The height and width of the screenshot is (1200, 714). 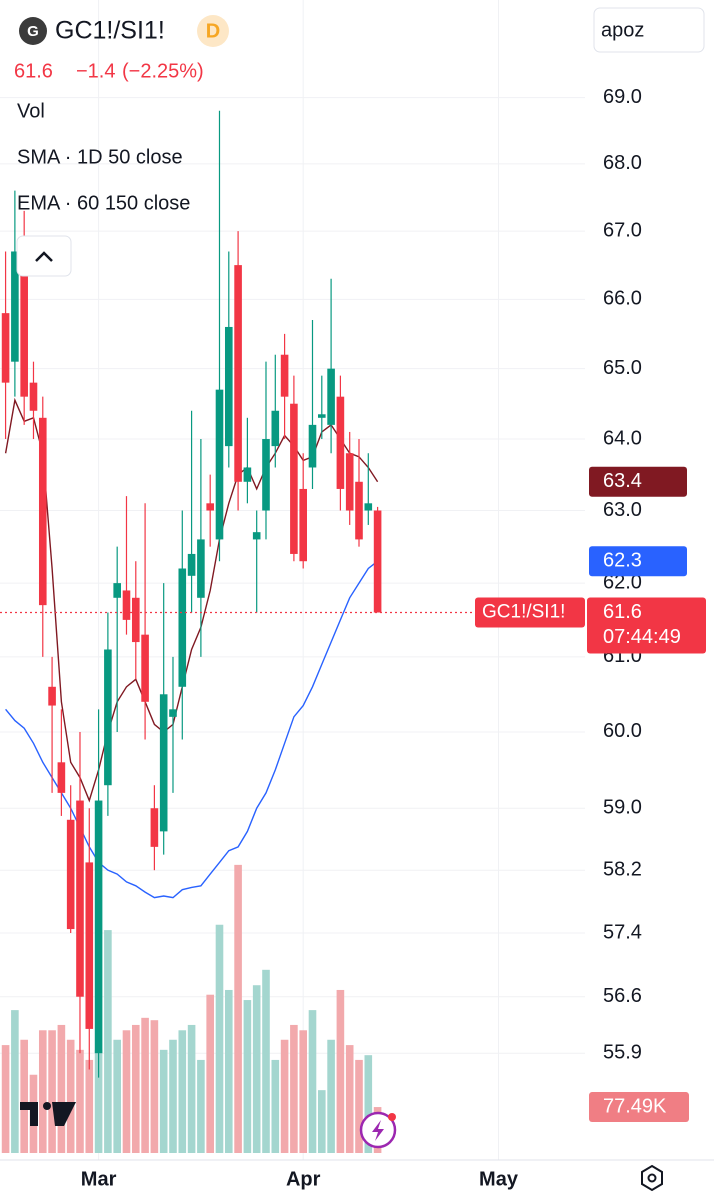 I want to click on series-price-label: 62.3, so click(x=622, y=560).